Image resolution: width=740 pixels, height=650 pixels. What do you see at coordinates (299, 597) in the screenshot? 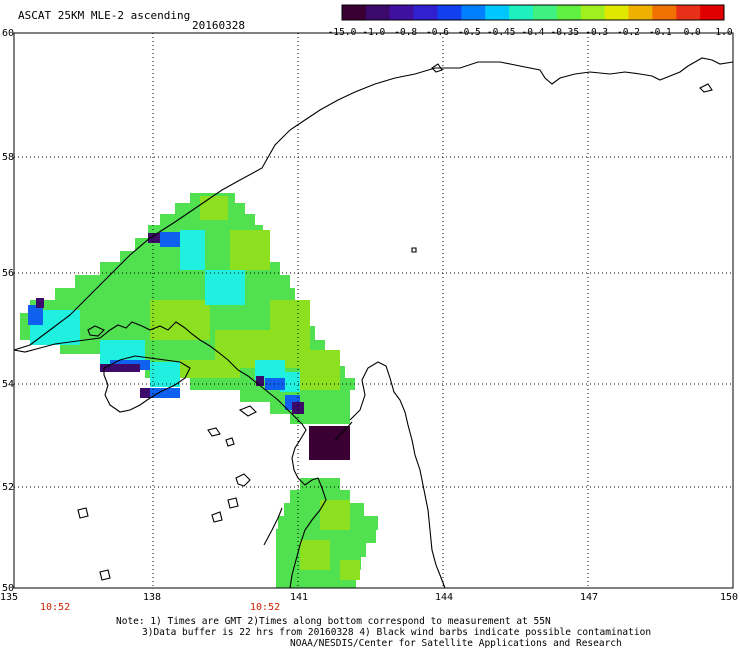
I see `lon-label: 141` at bounding box center [299, 597].